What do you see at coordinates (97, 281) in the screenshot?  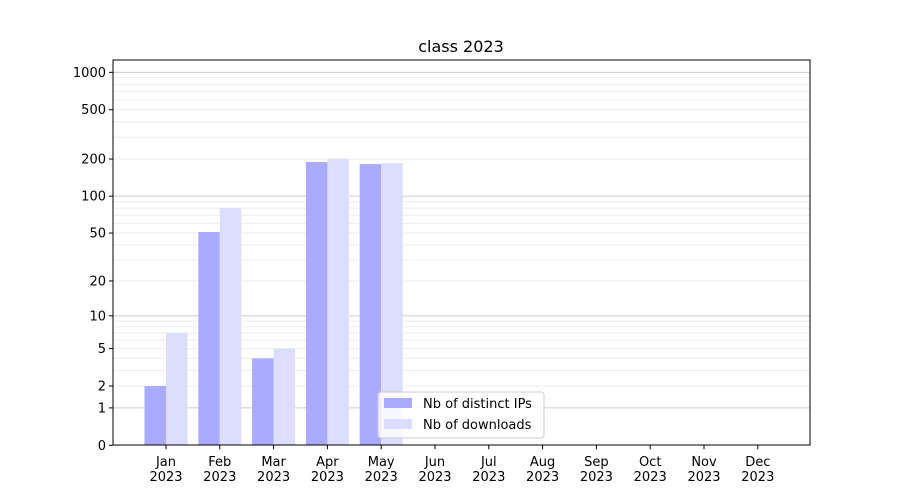 I see `y-tick-label: 20` at bounding box center [97, 281].